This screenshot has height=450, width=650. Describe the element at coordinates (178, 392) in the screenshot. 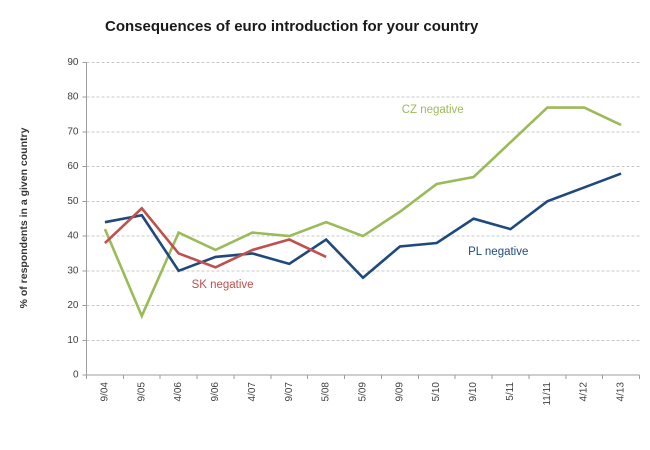

I see `x-axis-tick-label: 4/06` at that location.